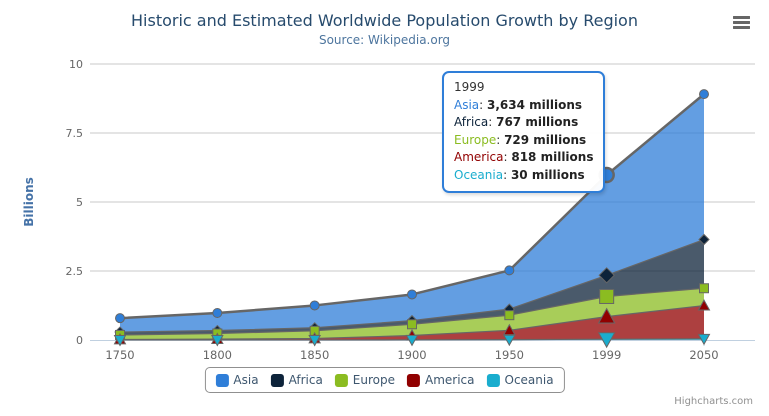  Describe the element at coordinates (479, 157) in the screenshot. I see `tooltip-series-name: America` at that location.